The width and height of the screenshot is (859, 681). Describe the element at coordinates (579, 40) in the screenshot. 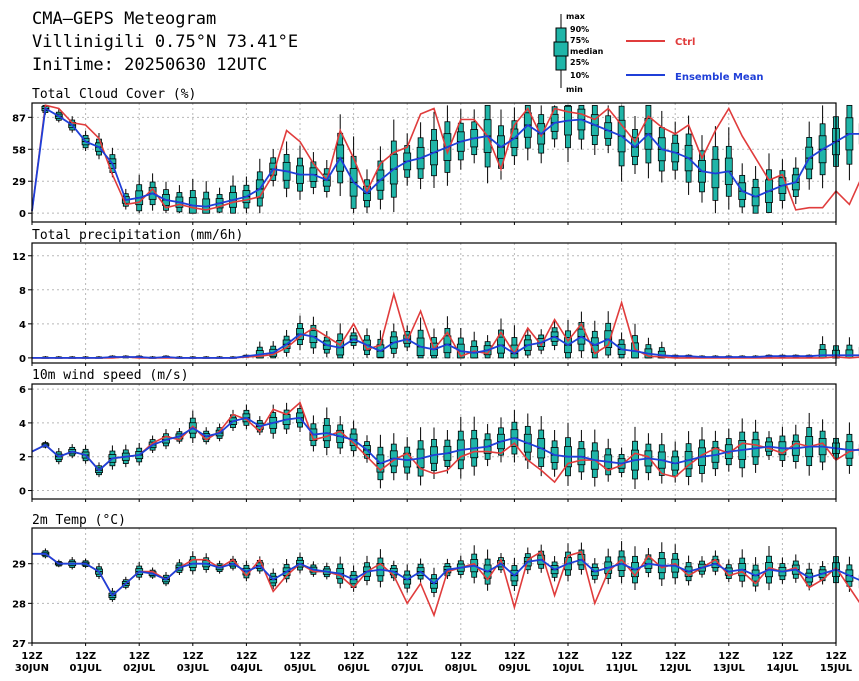

I see `legend-p75: 75%` at that location.